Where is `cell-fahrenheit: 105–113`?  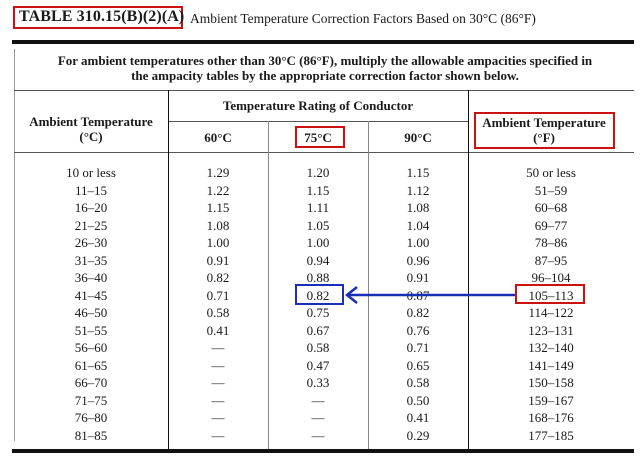 cell-fahrenheit: 105–113 is located at coordinates (551, 295).